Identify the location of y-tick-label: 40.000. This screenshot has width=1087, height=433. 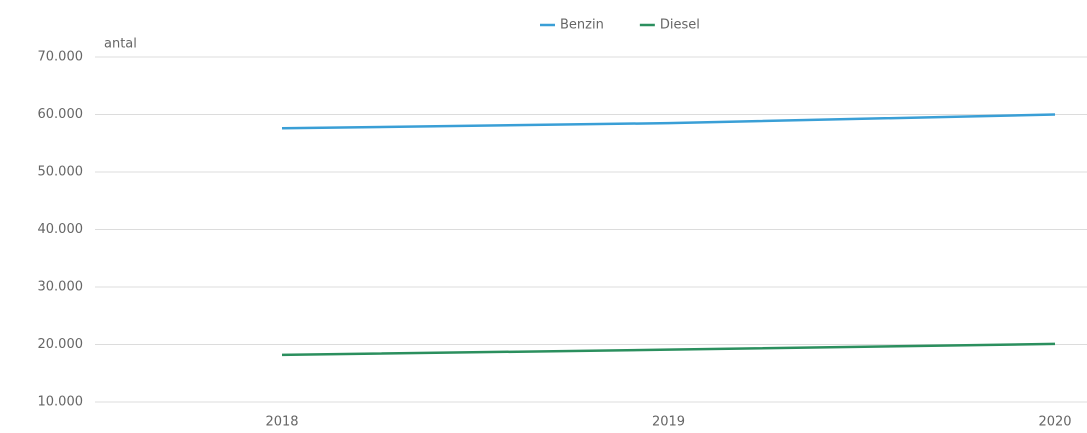
(61, 229).